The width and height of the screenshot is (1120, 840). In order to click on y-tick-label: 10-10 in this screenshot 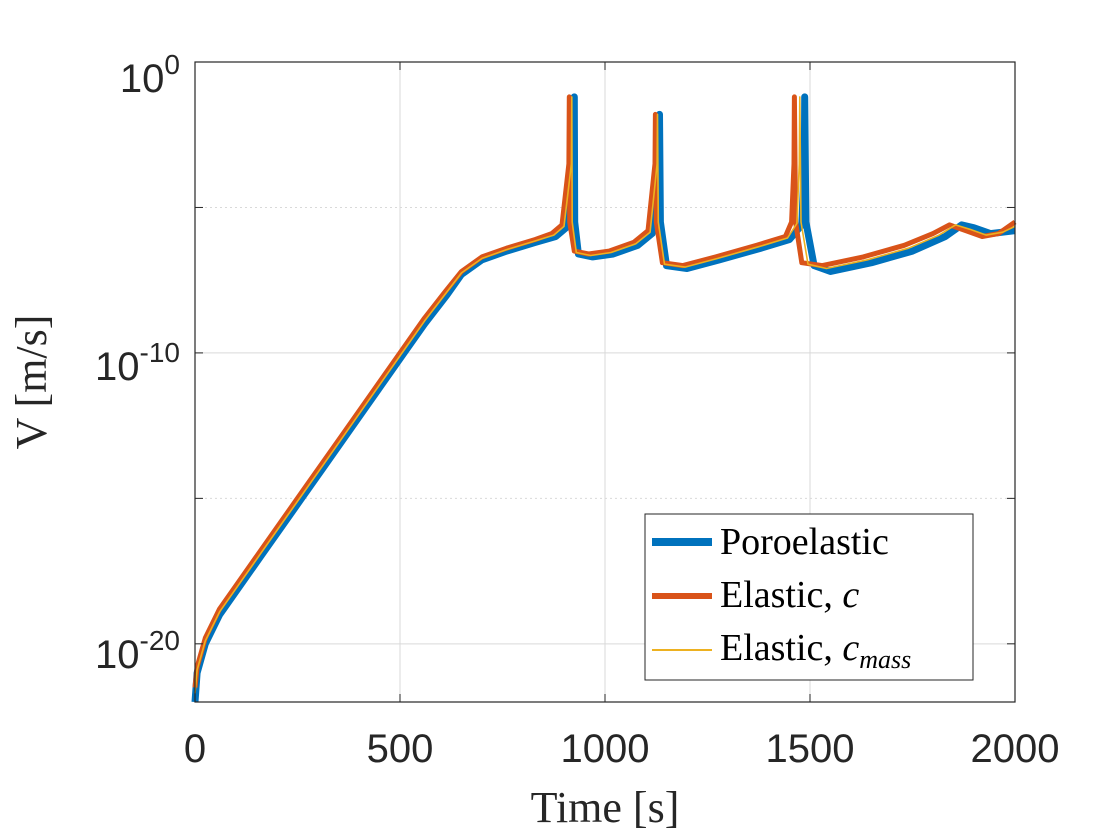, I will do `click(137, 363)`.